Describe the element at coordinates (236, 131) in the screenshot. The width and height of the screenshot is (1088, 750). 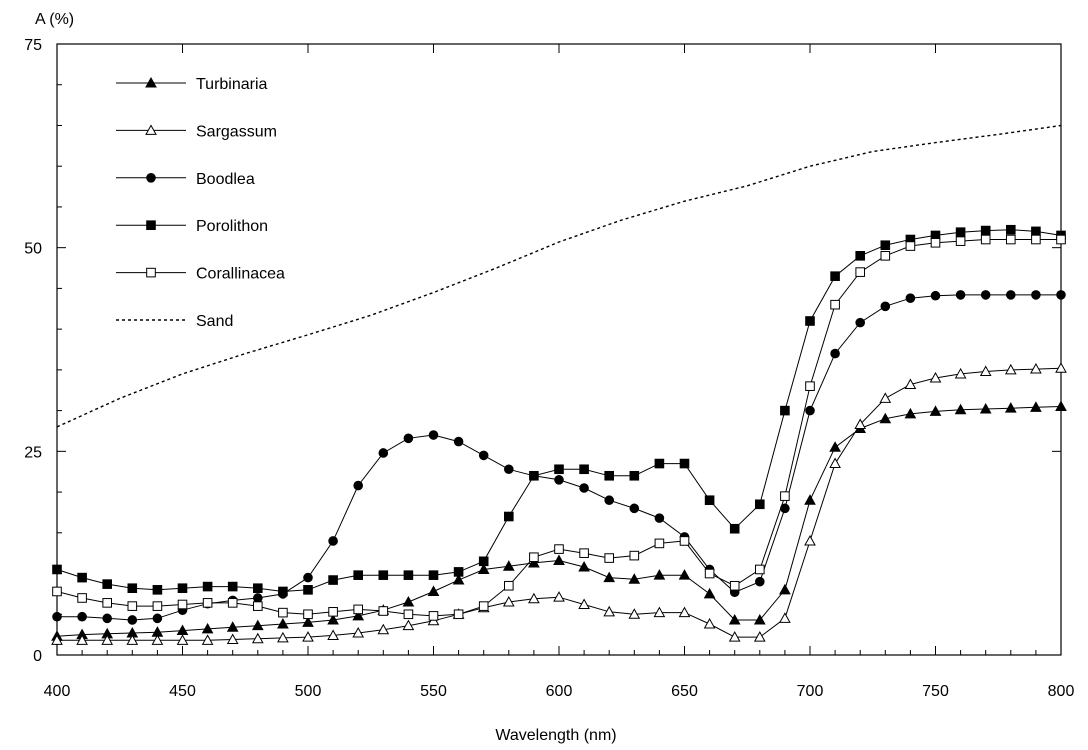
I see `legend-sargassum-label: Sargassum` at that location.